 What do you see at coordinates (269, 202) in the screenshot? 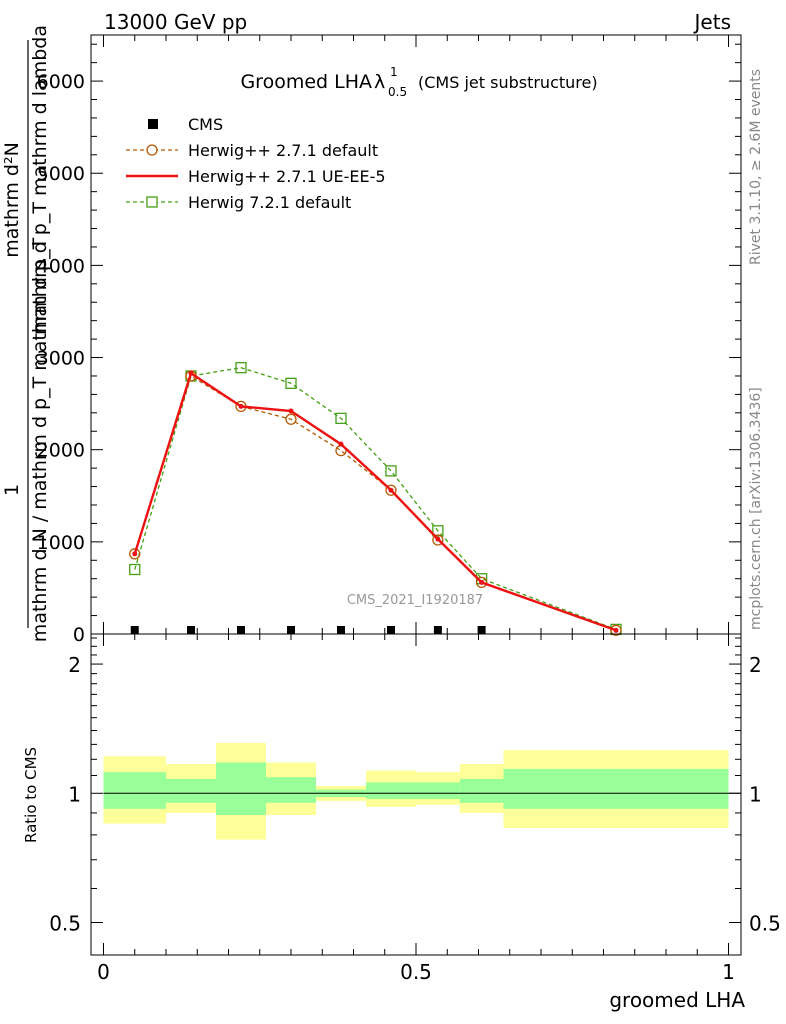
I see `legend-label: Herwig 7.2.1 default` at bounding box center [269, 202].